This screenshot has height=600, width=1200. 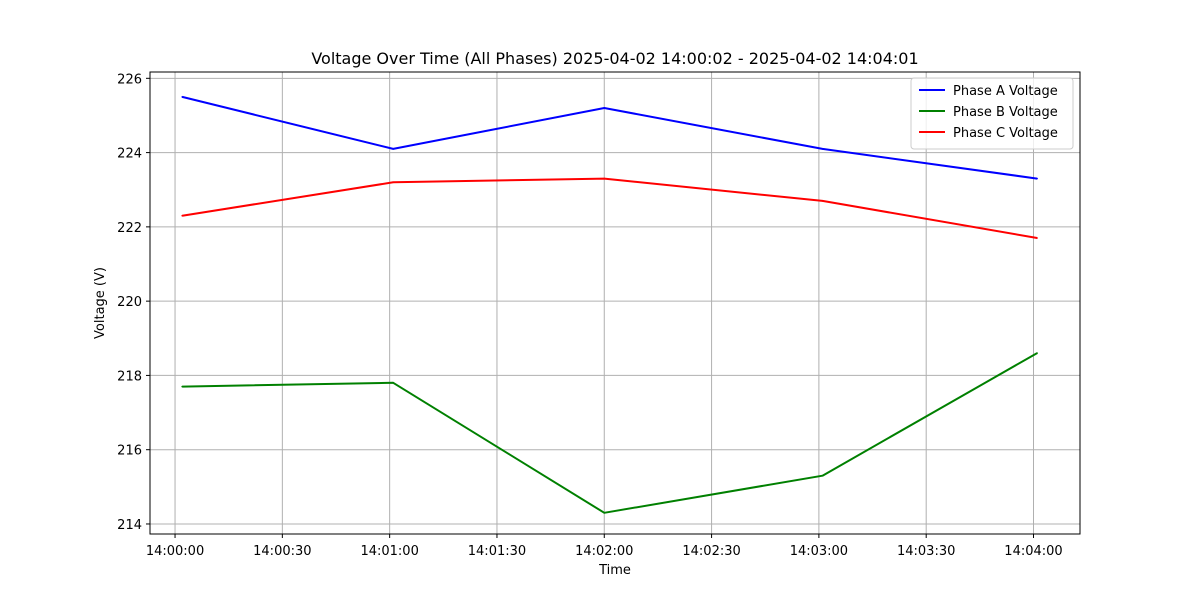 What do you see at coordinates (1005, 112) in the screenshot?
I see `legend-label: Phase B Voltage` at bounding box center [1005, 112].